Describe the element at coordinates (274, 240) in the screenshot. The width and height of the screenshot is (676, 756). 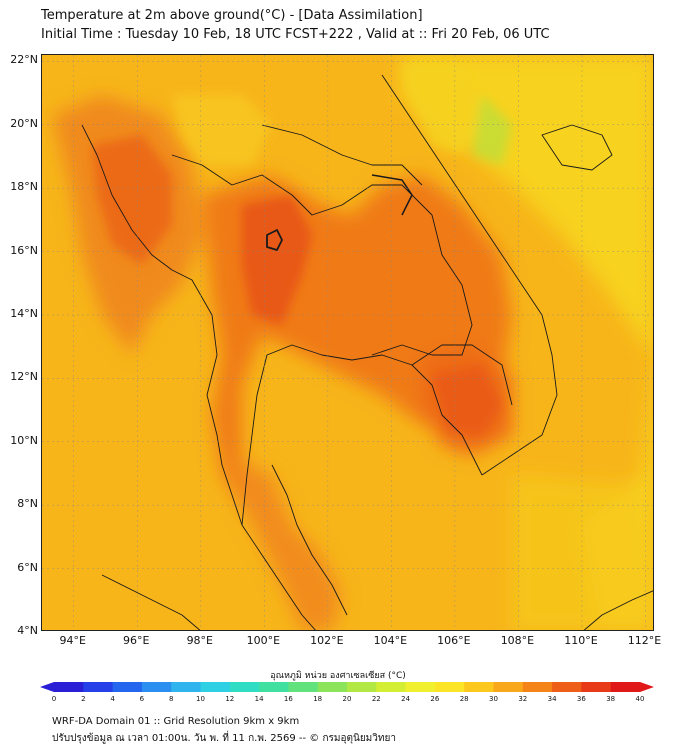
I see `bangkok-lake-contour` at that location.